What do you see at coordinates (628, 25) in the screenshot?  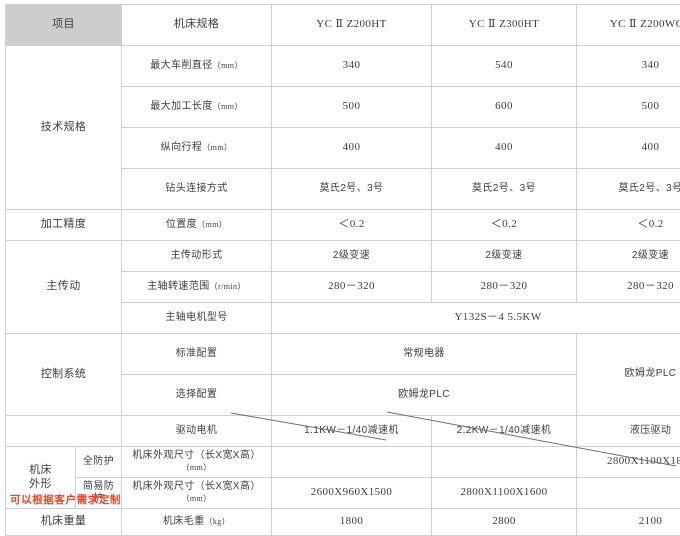 I see `header-model-3: YC Ⅱ Z200WCB` at bounding box center [628, 25].